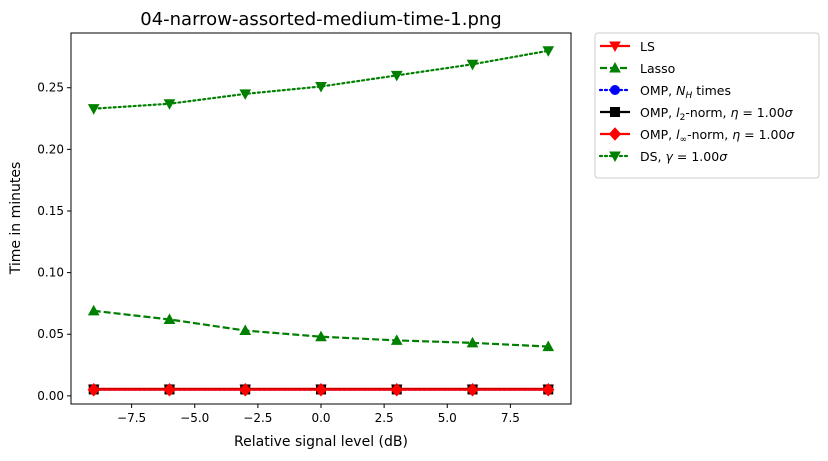 Image resolution: width=828 pixels, height=461 pixels. What do you see at coordinates (717, 114) in the screenshot?
I see `legend-label-omp-l2: OMP, l2-norm, η = 1.00σ` at bounding box center [717, 114].